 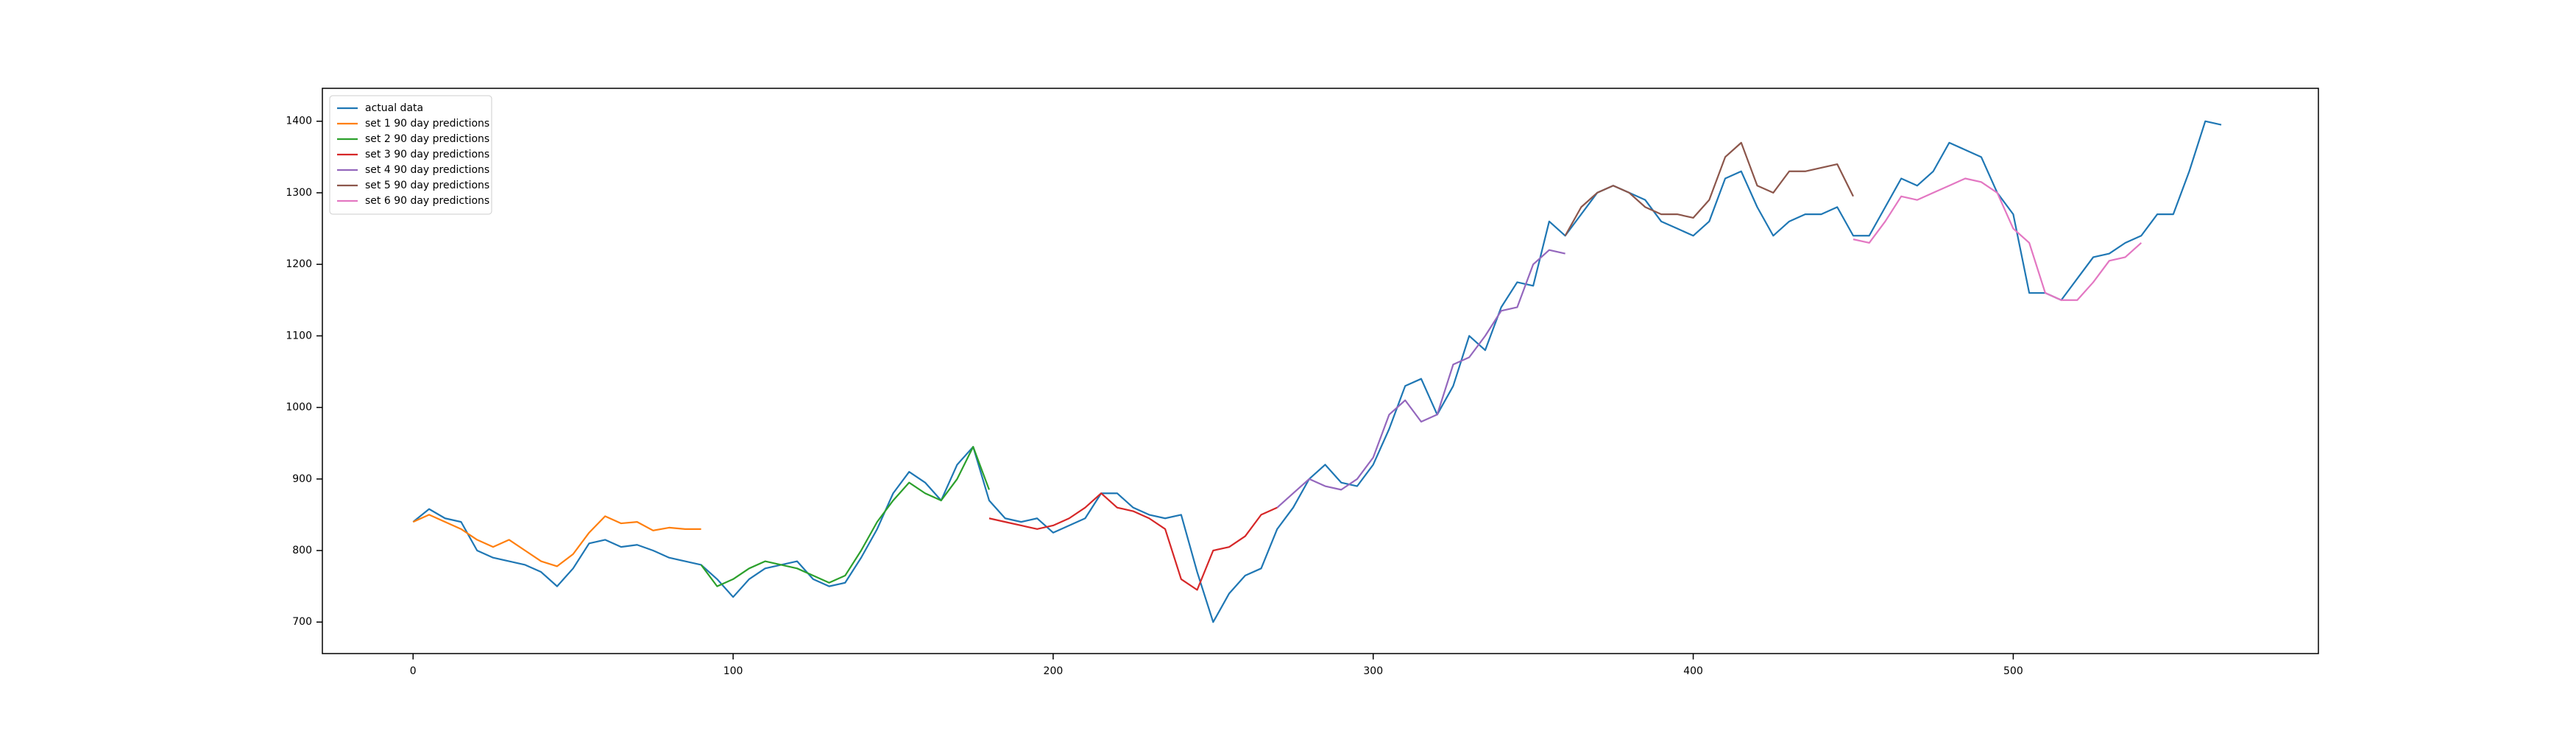 What do you see at coordinates (427, 124) in the screenshot?
I see `legend-label: set 1 90 day predictions` at bounding box center [427, 124].